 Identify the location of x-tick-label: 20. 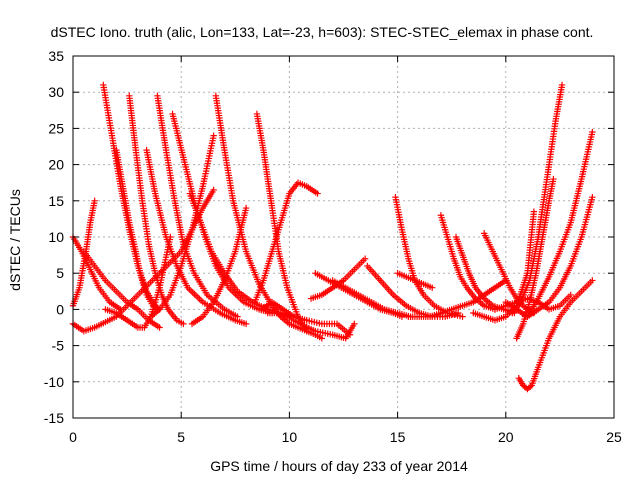
(506, 437).